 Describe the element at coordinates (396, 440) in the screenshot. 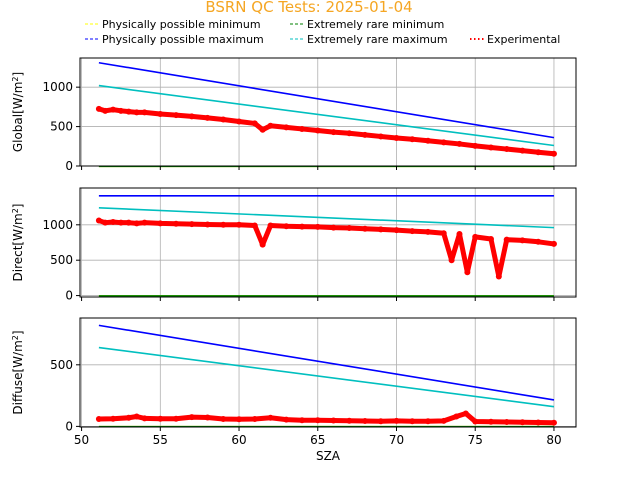

I see `xtick-label: 70` at that location.